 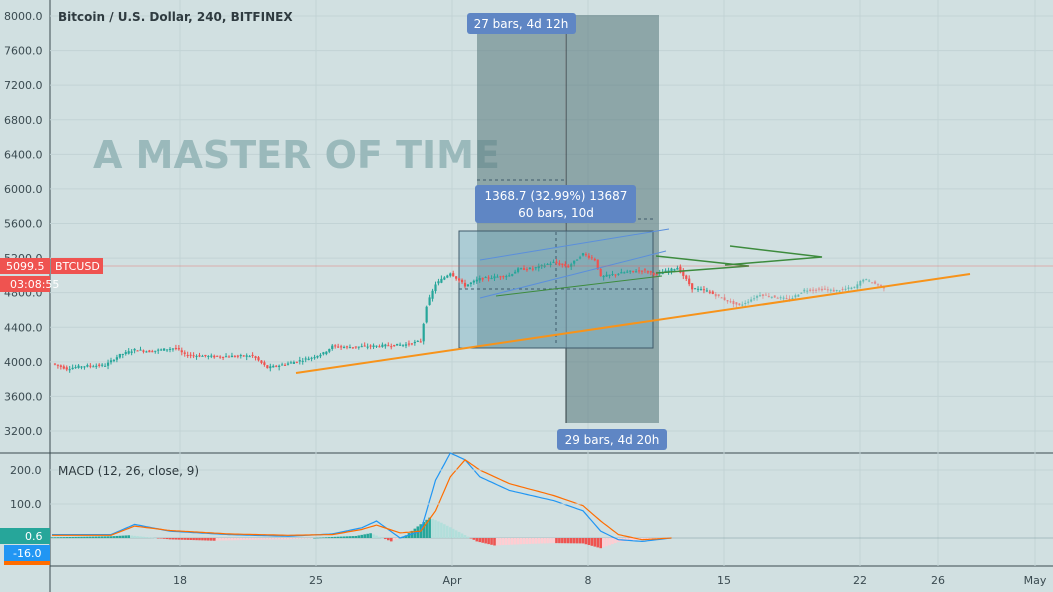 I want to click on bottom-range-label: 29 bars, 4d 20h, so click(x=612, y=439).